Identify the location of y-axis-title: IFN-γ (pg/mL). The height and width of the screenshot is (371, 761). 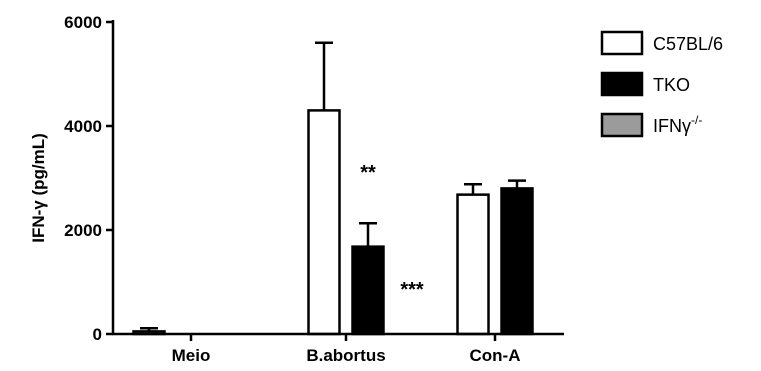
(38, 188).